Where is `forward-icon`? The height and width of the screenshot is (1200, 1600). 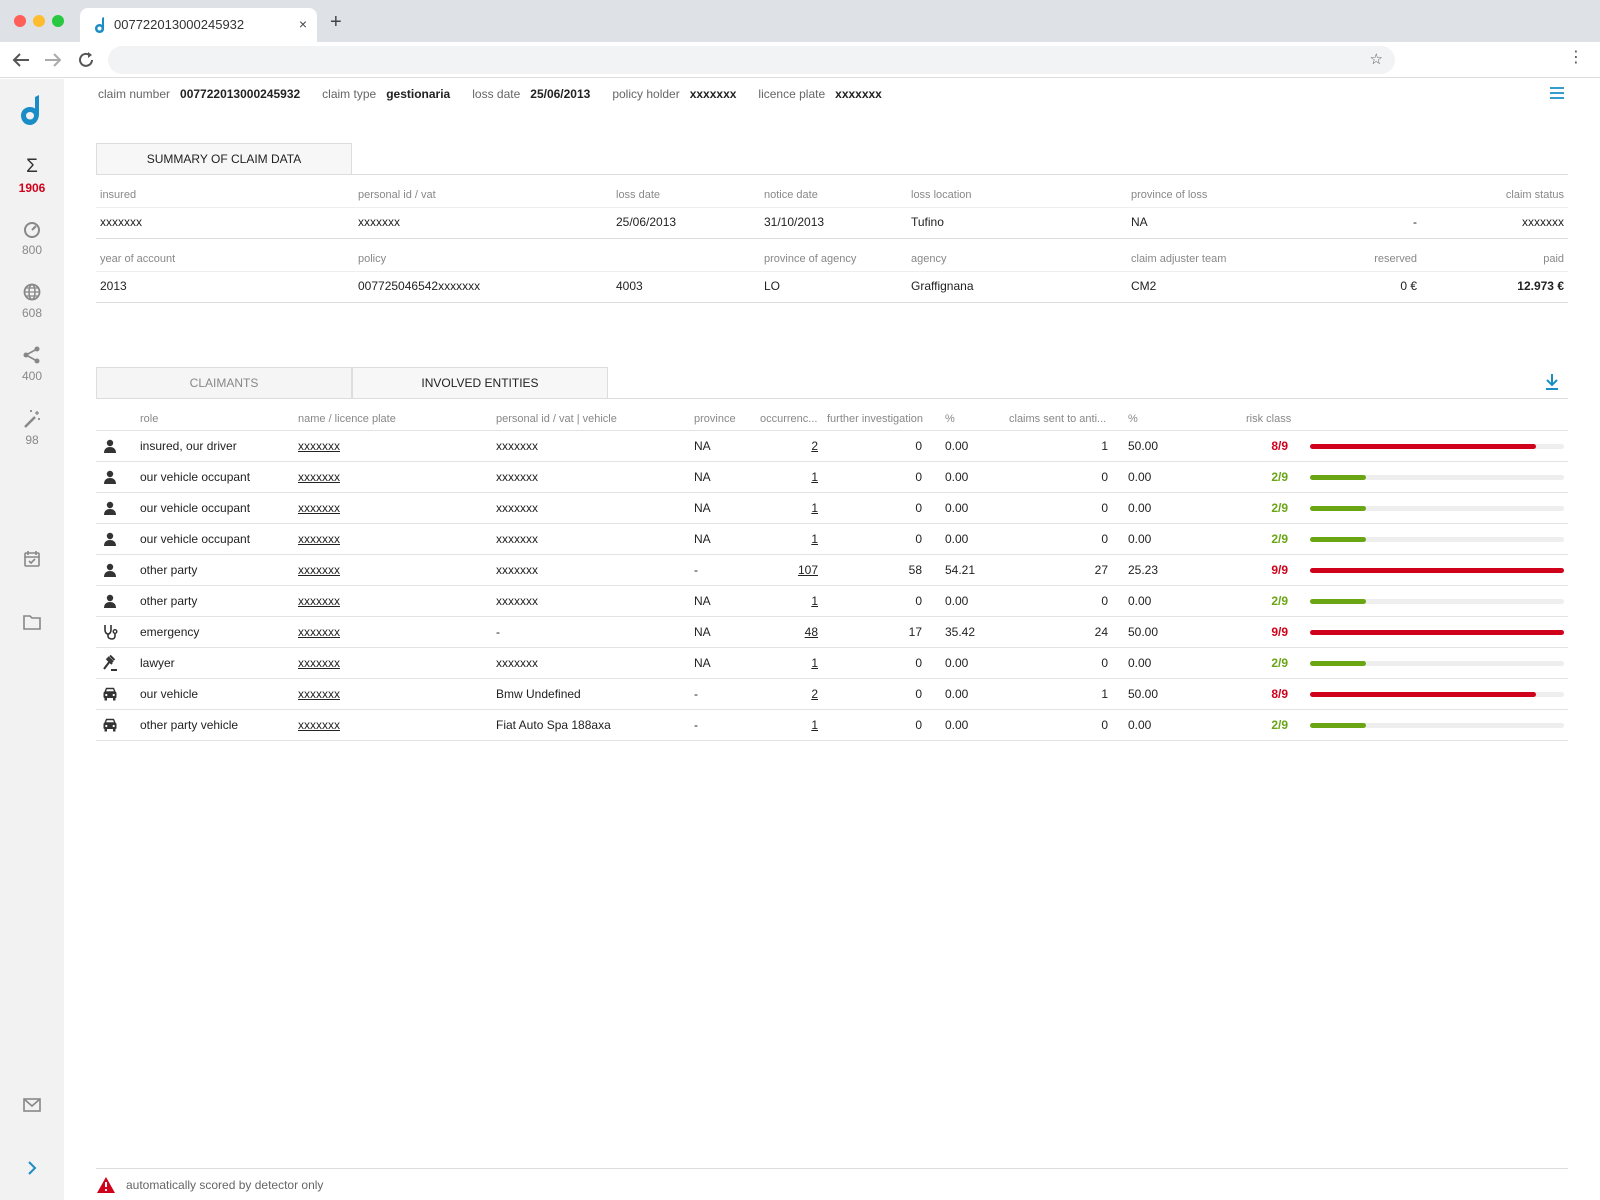
forward-icon is located at coordinates (53, 60).